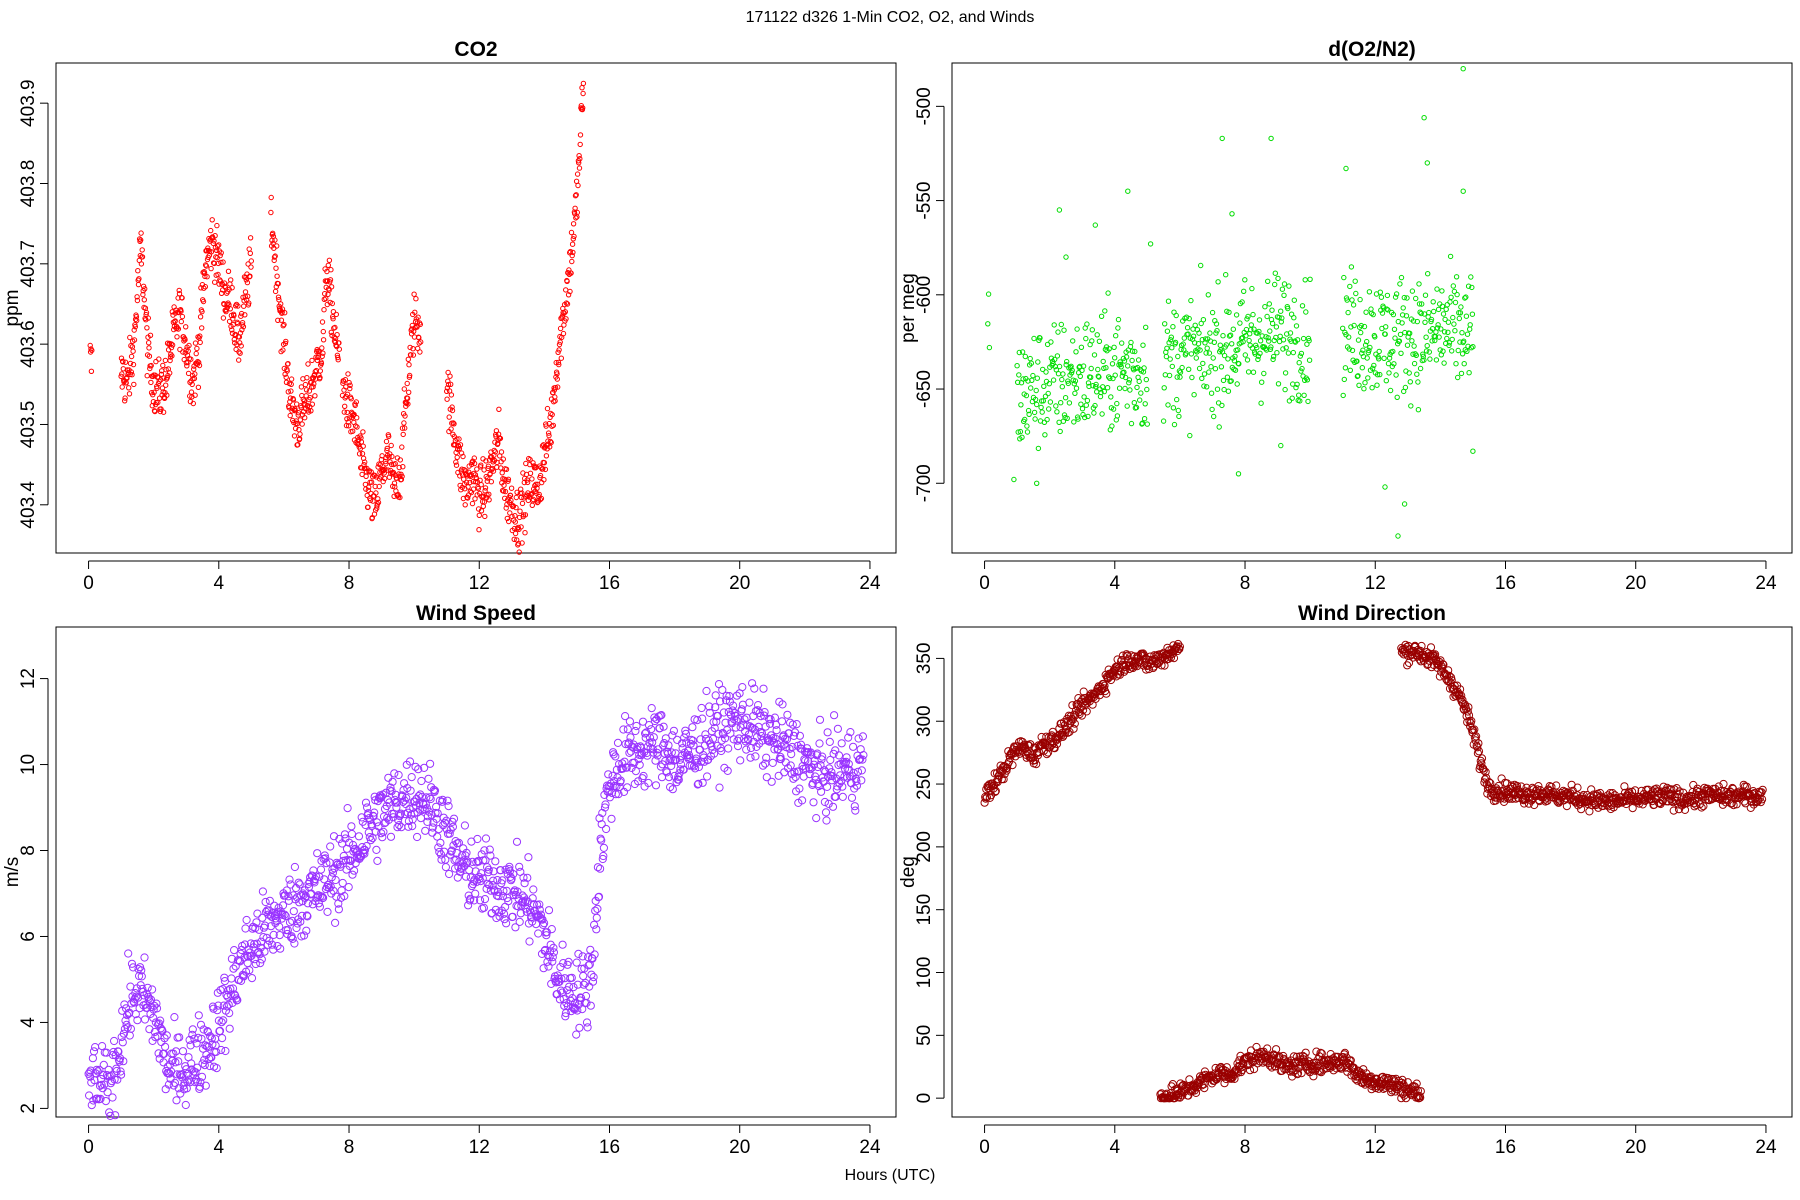  Describe the element at coordinates (349, 1147) in the screenshot. I see `wind-speed-x-tick-label: 8` at that location.